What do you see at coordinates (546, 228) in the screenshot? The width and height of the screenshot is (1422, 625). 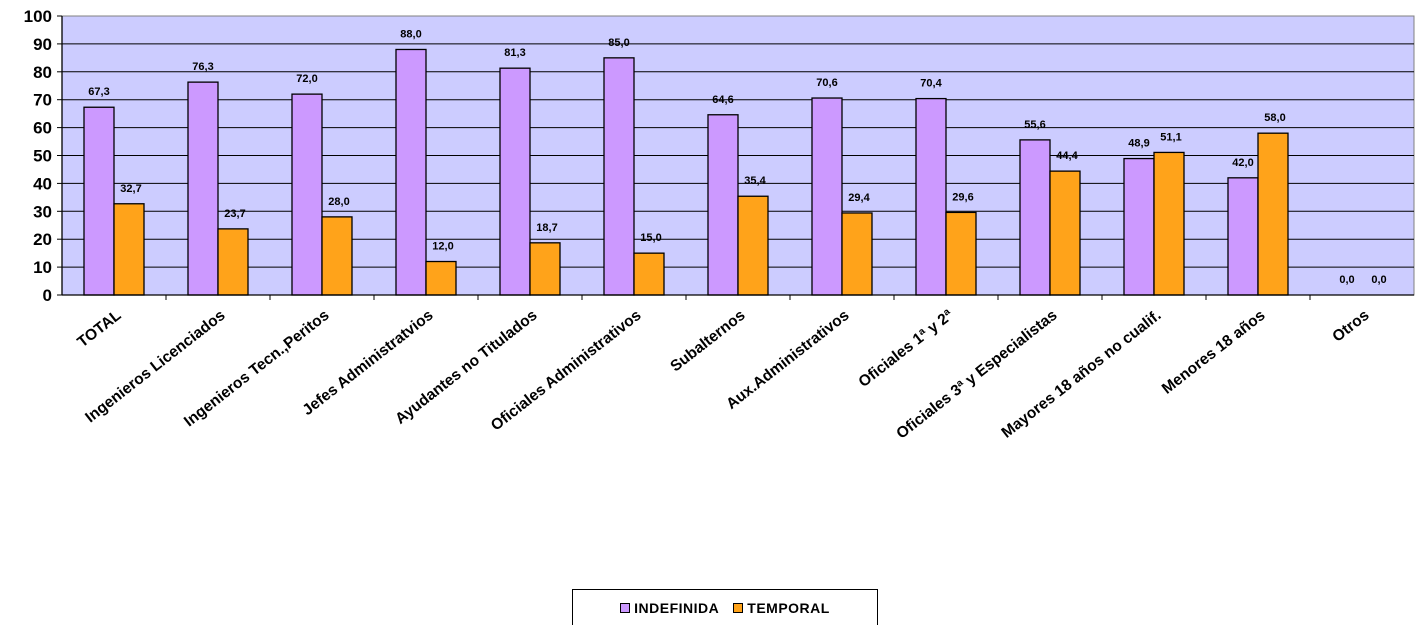 I see `data-label-temporal: 18,7` at bounding box center [546, 228].